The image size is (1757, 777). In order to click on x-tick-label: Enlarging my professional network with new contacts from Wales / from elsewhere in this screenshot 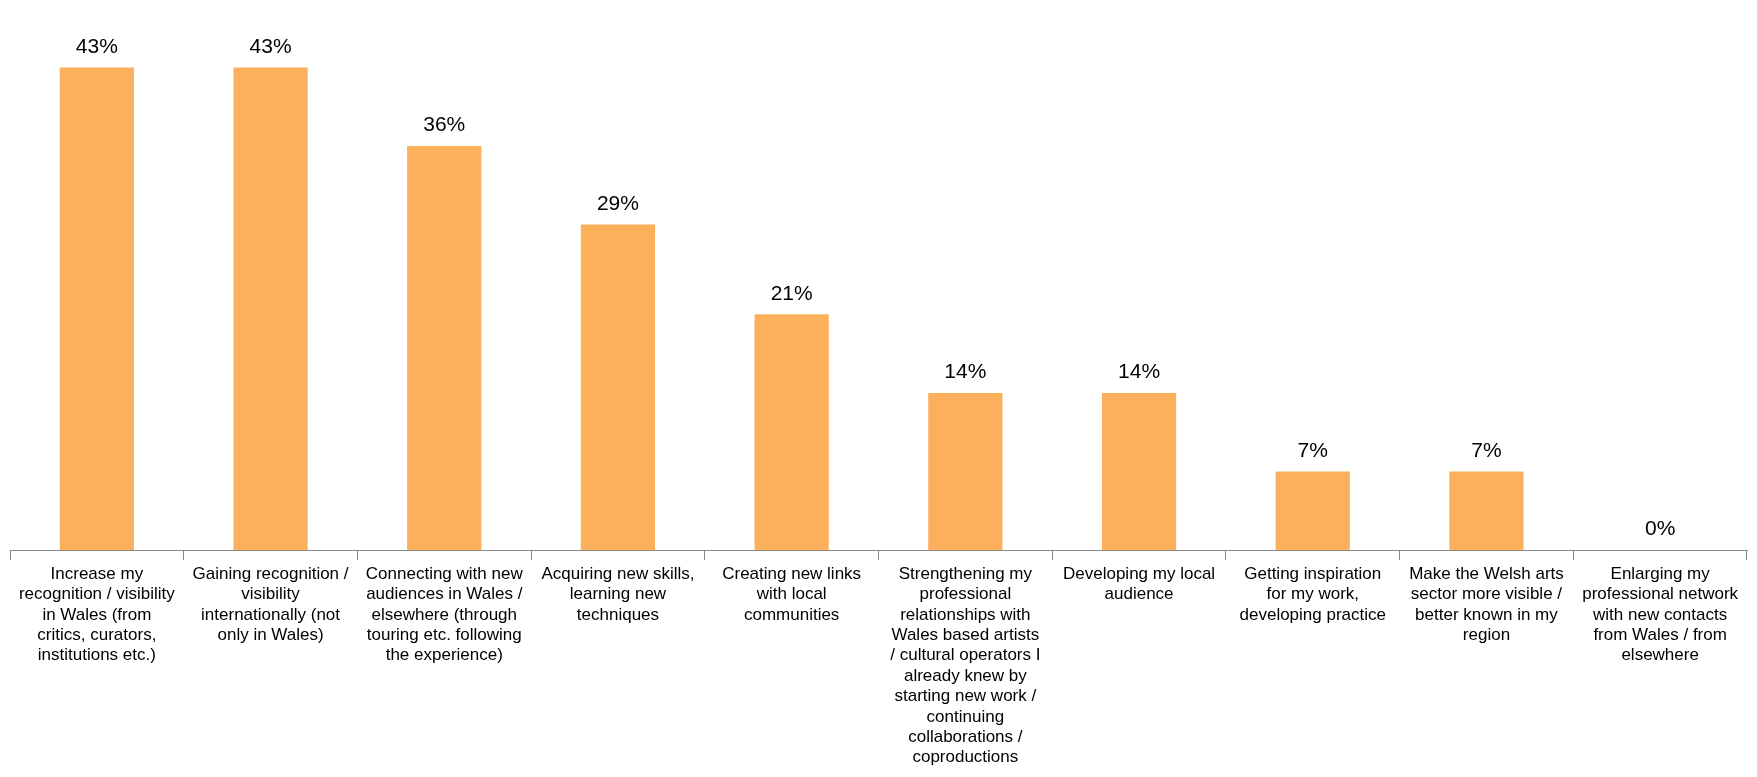, I will do `click(1660, 614)`.